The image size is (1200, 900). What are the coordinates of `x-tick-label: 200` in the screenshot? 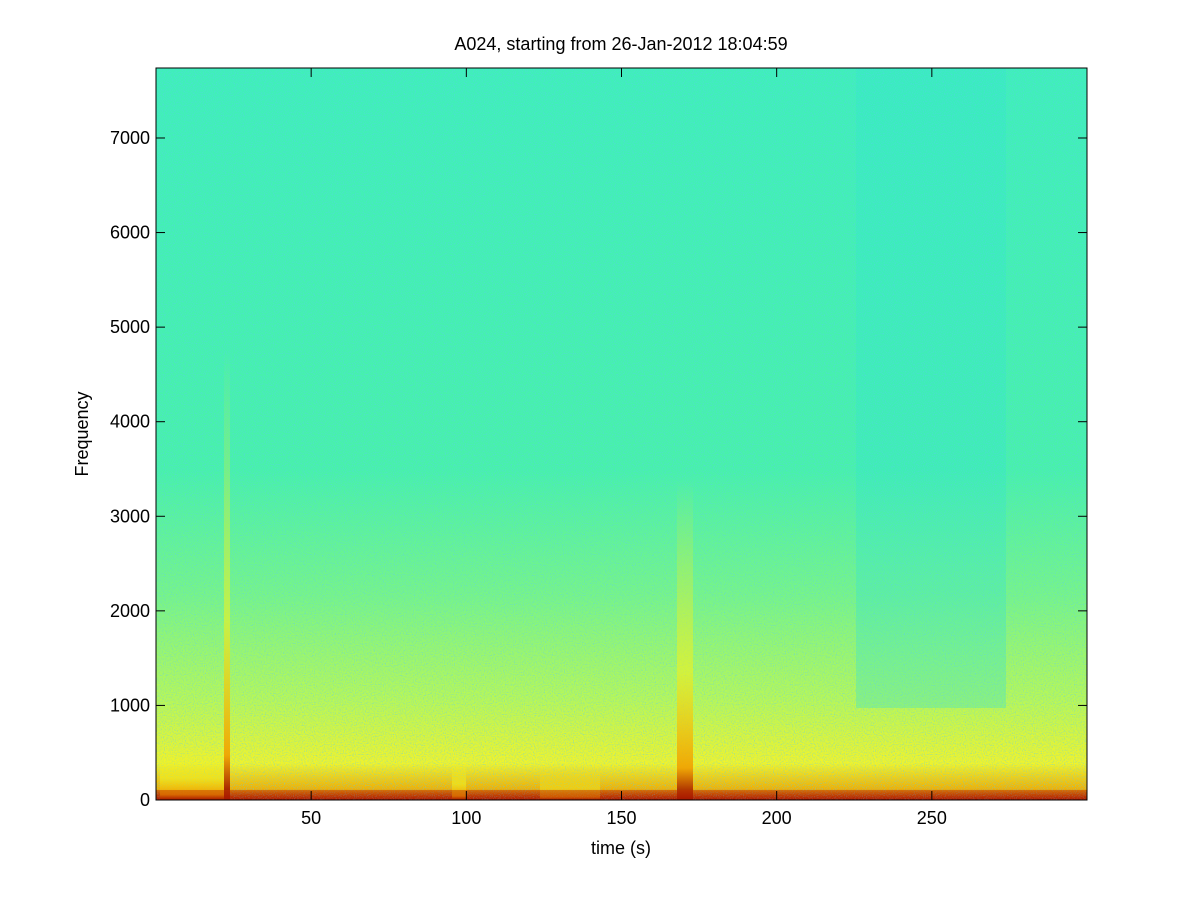 It's located at (777, 818).